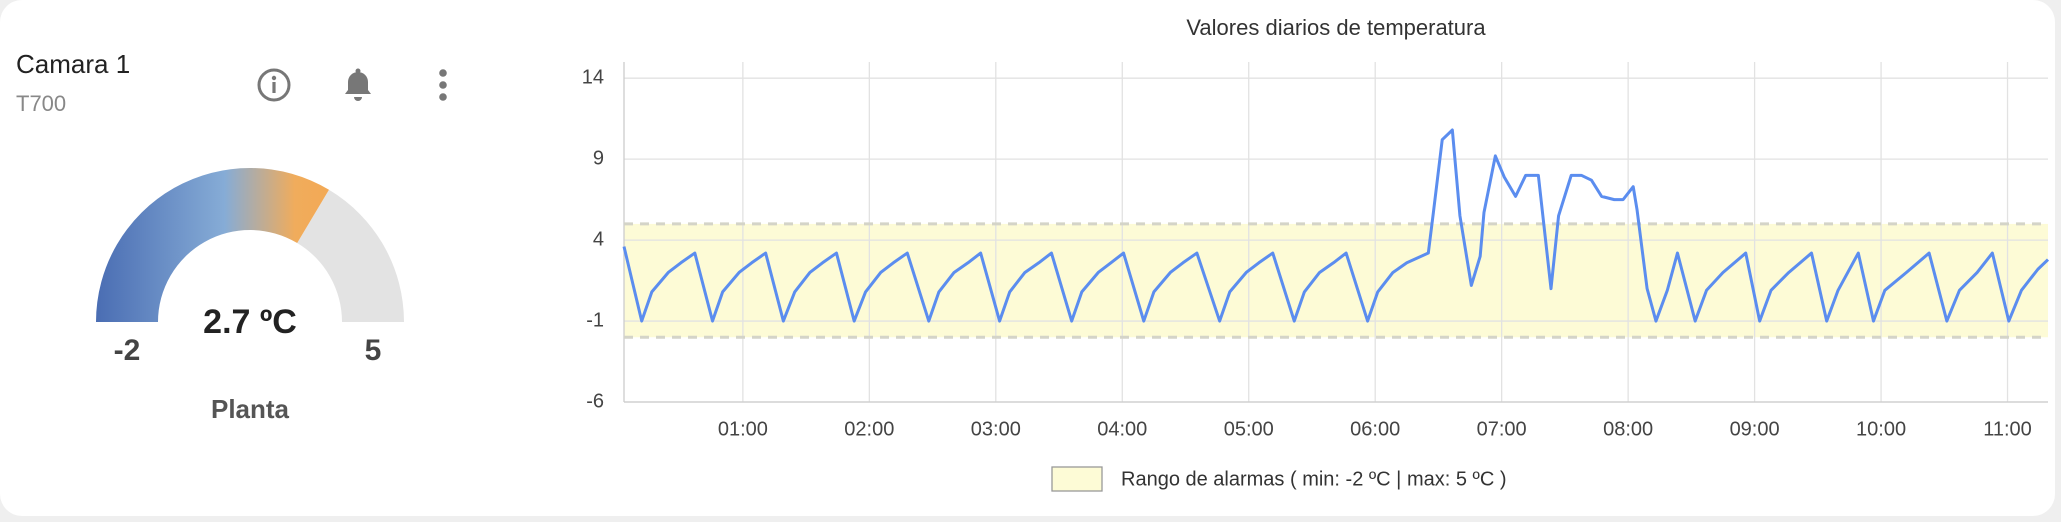 This screenshot has width=2061, height=522. I want to click on gauge-track, so click(350, 255).